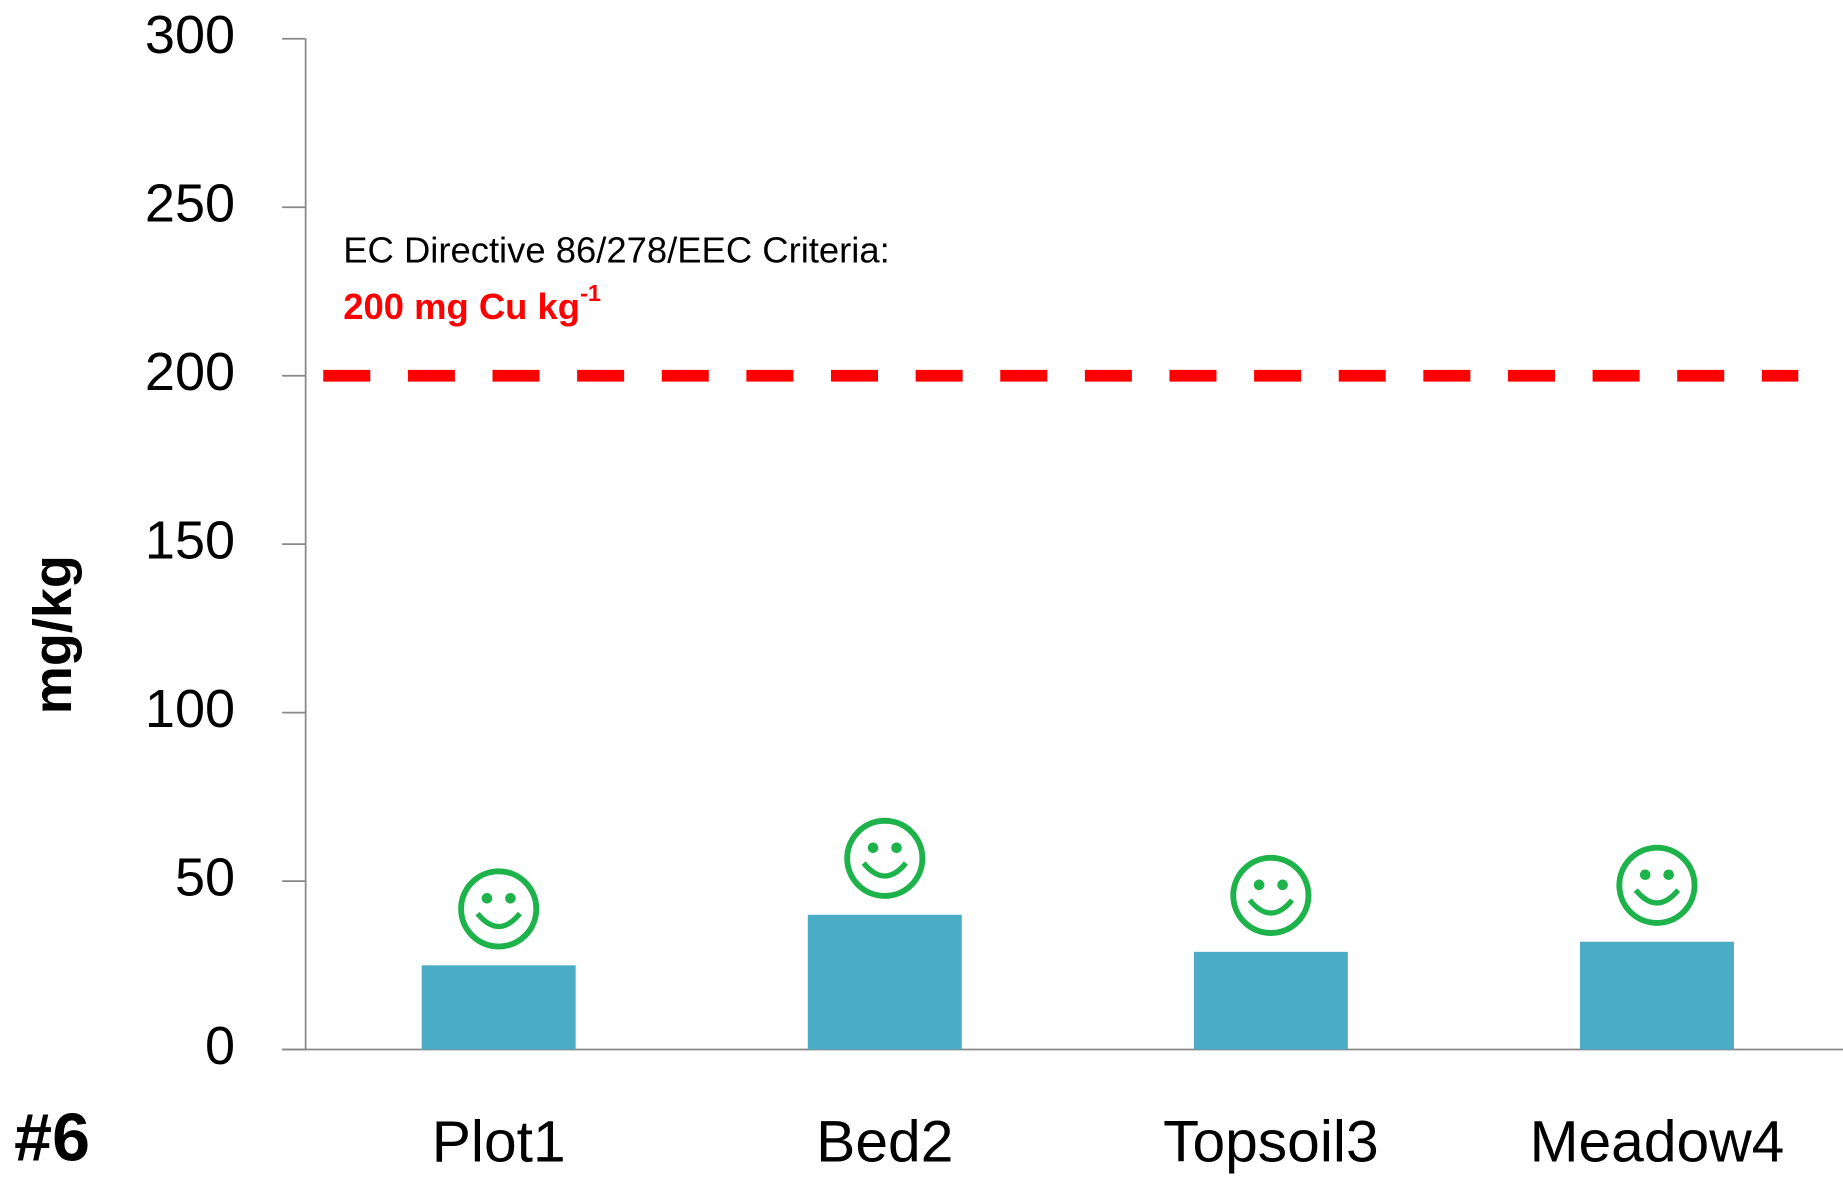  What do you see at coordinates (1271, 1141) in the screenshot?
I see `x-tick-label: Topsoil3` at bounding box center [1271, 1141].